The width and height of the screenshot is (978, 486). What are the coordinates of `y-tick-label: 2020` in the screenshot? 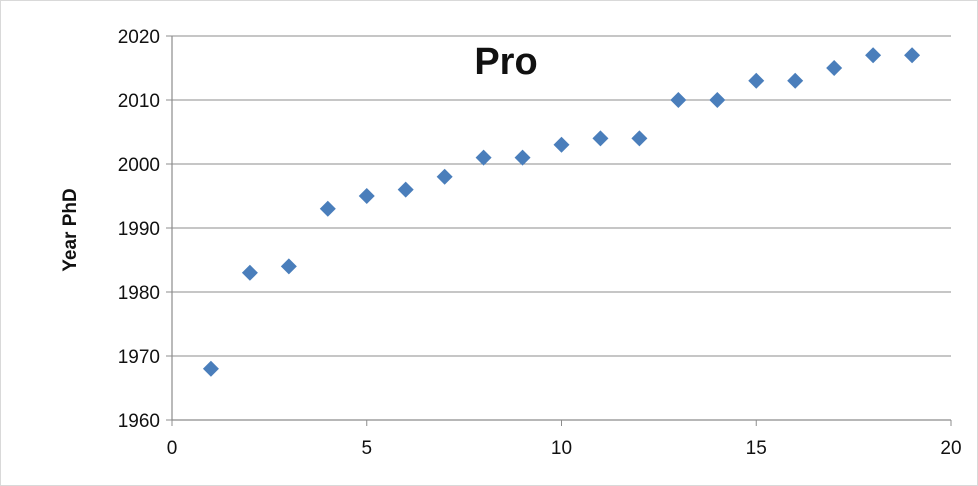 It's located at (139, 37).